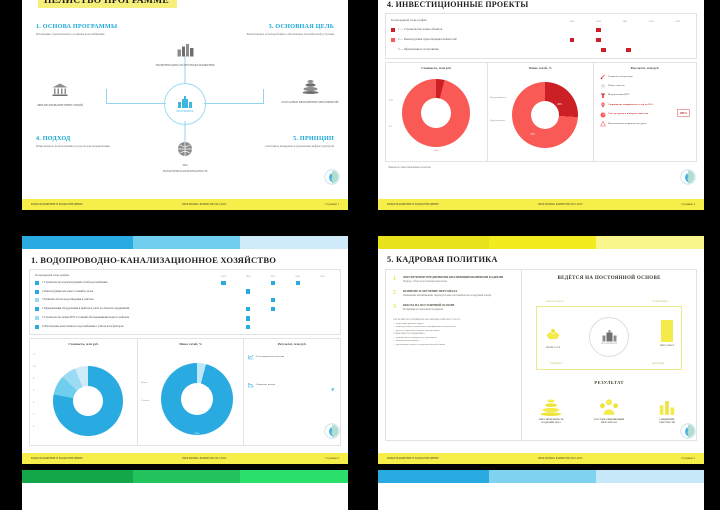  I want to click on factory-hub-icon, so click(185, 101).